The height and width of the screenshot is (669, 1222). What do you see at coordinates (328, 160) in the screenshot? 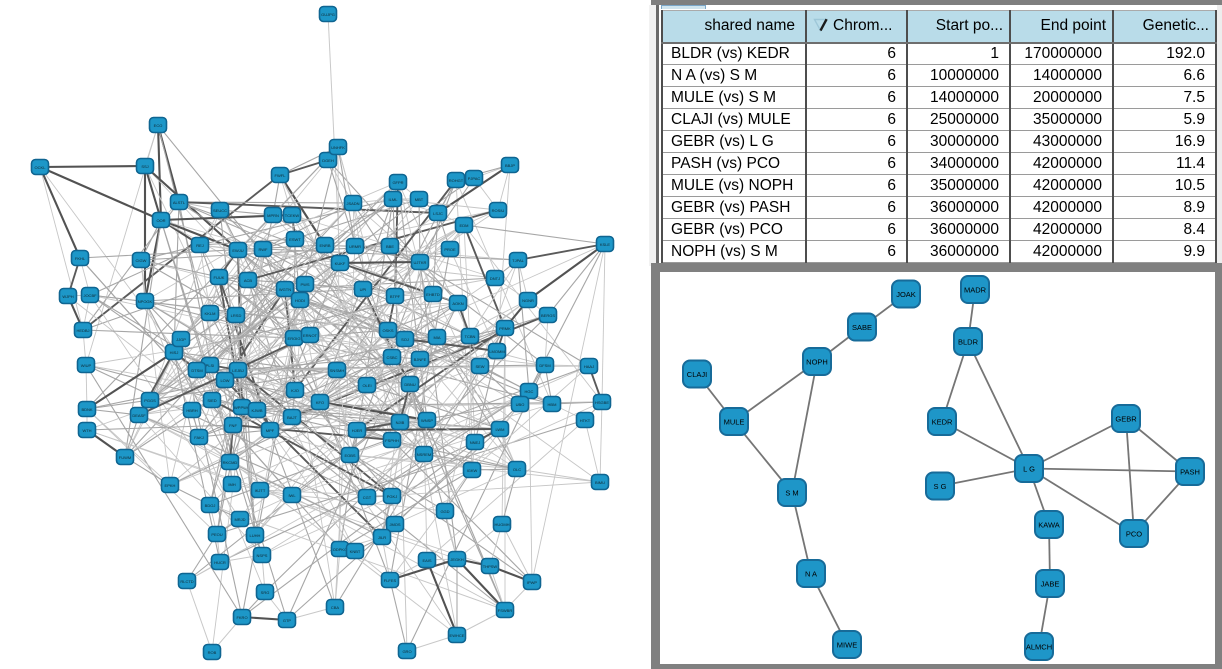
I see `svg-text: DGEH` at bounding box center [328, 160].